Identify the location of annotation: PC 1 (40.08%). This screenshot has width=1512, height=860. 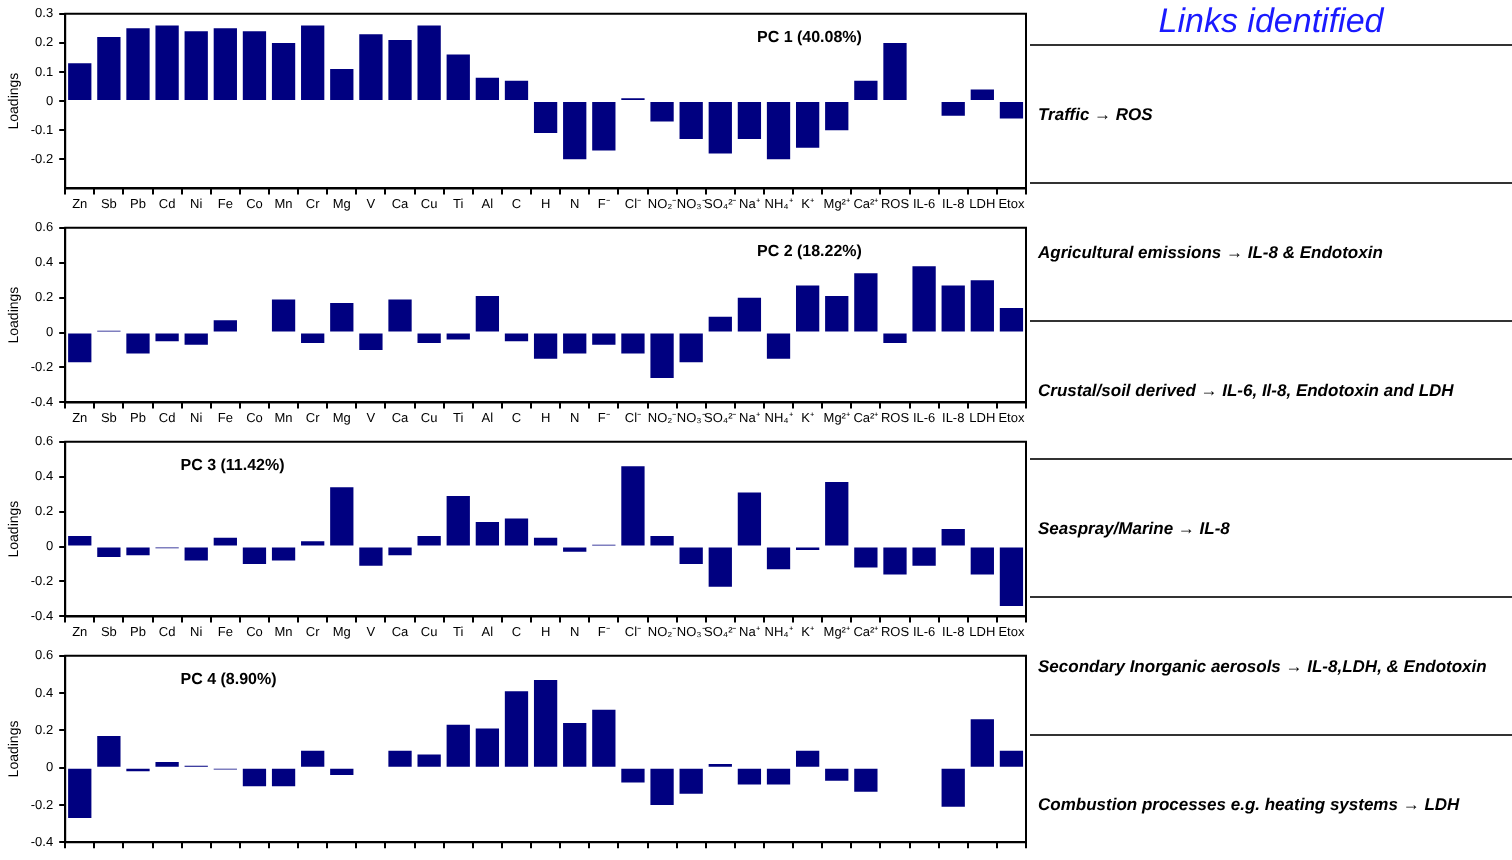
(809, 37).